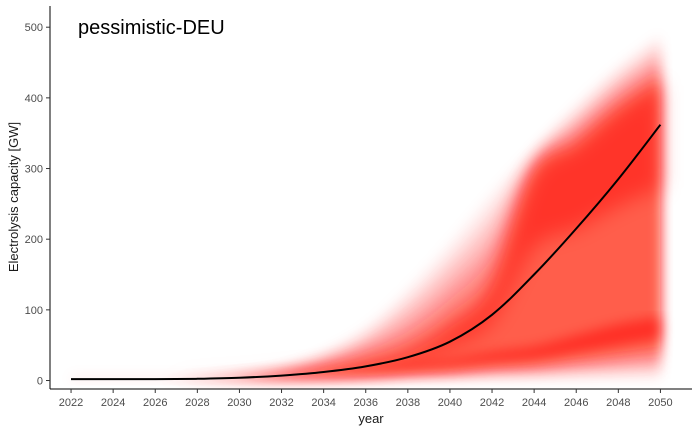 The image size is (700, 432). What do you see at coordinates (71, 403) in the screenshot?
I see `x-tick-label: 2022` at bounding box center [71, 403].